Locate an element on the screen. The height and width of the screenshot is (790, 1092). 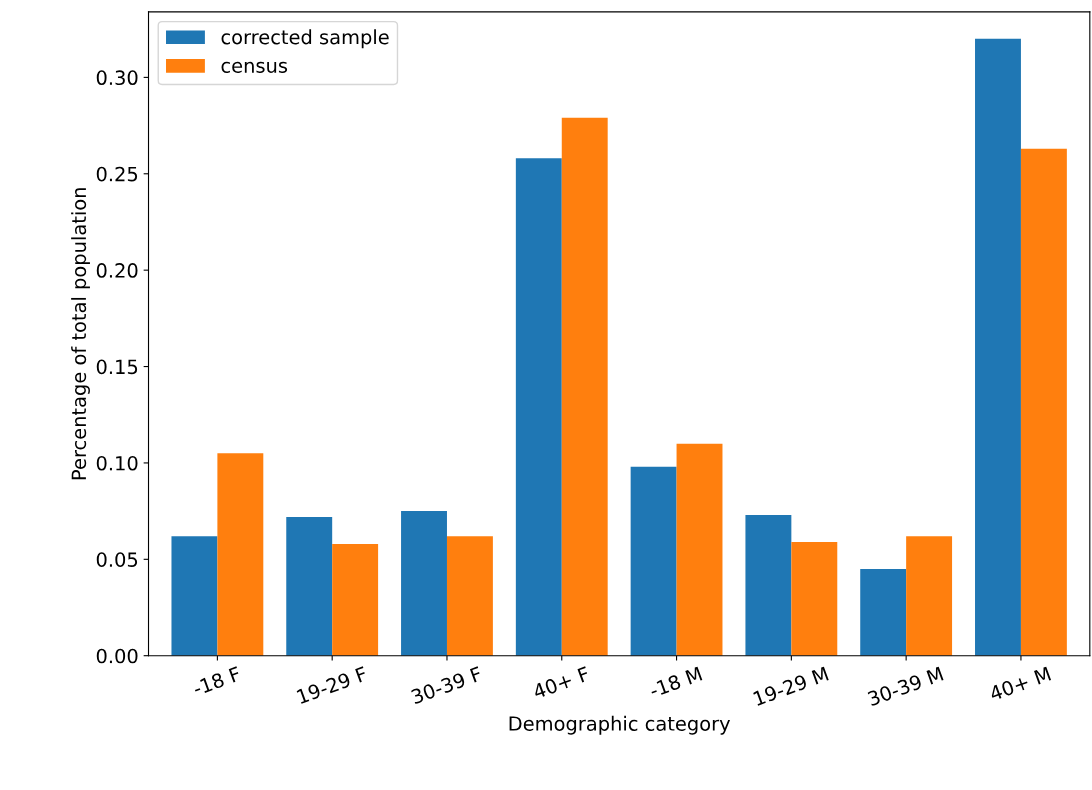
x-tick-label: 30-39 M is located at coordinates (905, 686).